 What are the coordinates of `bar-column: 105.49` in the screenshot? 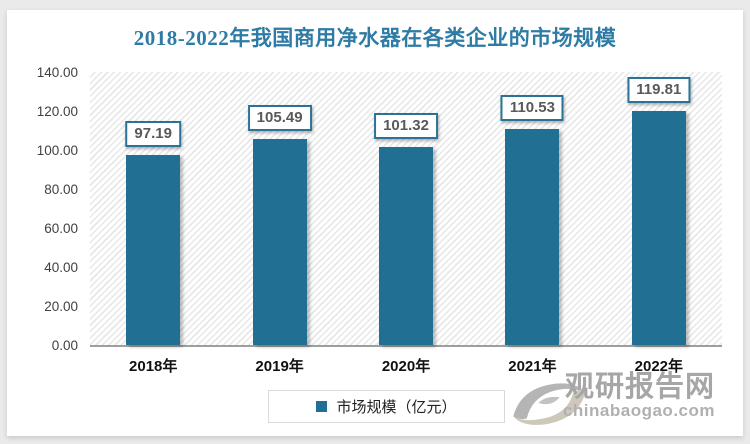 It's located at (279, 208).